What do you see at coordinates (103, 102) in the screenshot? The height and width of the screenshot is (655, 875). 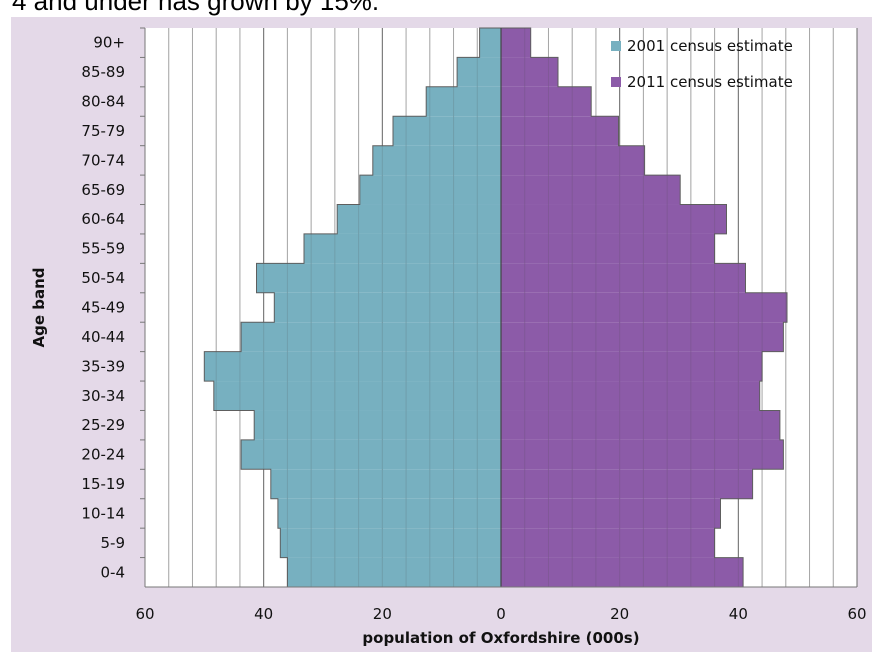 I see `y-tick-label: 80-84` at bounding box center [103, 102].